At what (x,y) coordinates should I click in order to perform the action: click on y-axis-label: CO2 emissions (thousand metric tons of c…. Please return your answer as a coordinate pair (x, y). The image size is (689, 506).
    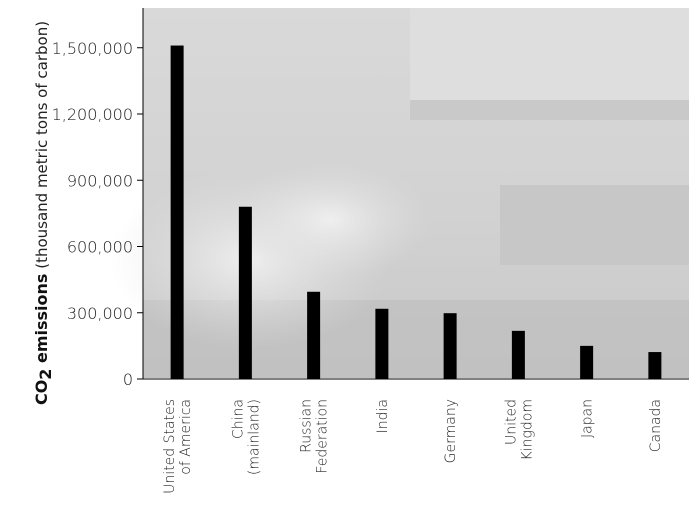
    Looking at the image, I should click on (43, 213).